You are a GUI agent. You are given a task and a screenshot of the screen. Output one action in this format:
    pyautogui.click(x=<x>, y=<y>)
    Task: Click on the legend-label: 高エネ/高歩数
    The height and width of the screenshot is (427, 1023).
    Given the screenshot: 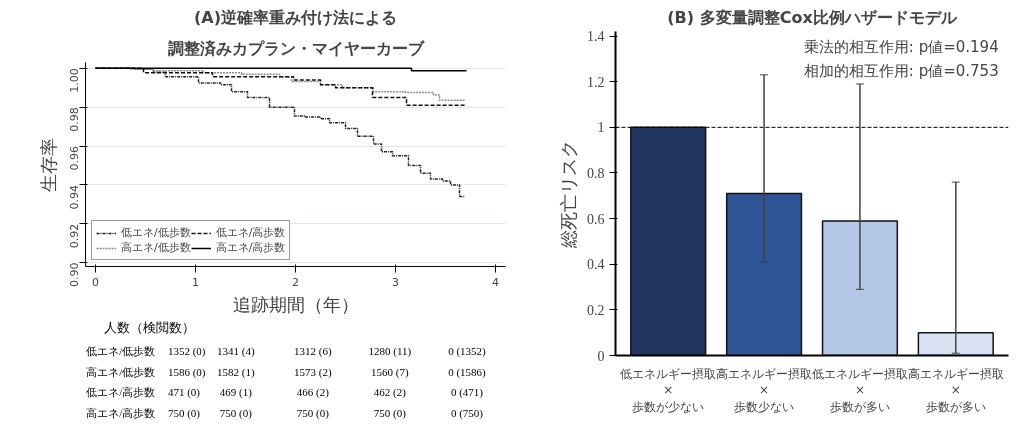 What is the action you would take?
    pyautogui.click(x=250, y=247)
    